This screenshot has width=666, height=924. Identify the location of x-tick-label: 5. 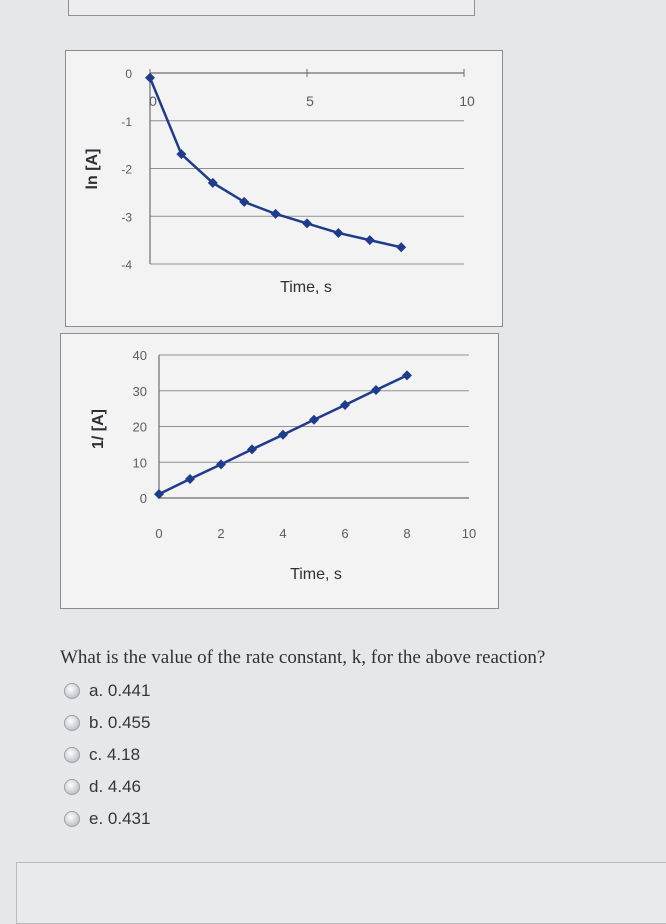
(310, 101).